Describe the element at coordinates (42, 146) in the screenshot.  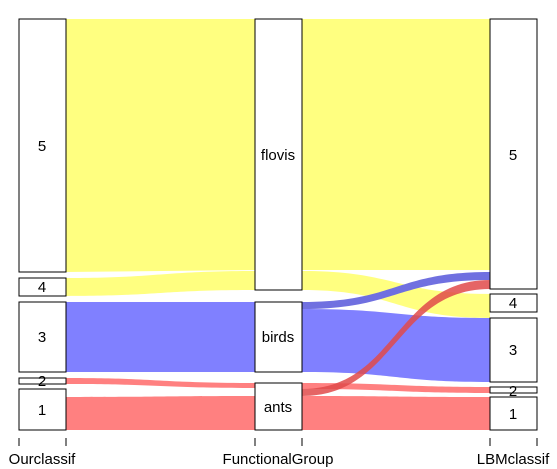
I see `label-ourclassif-5: 5` at that location.